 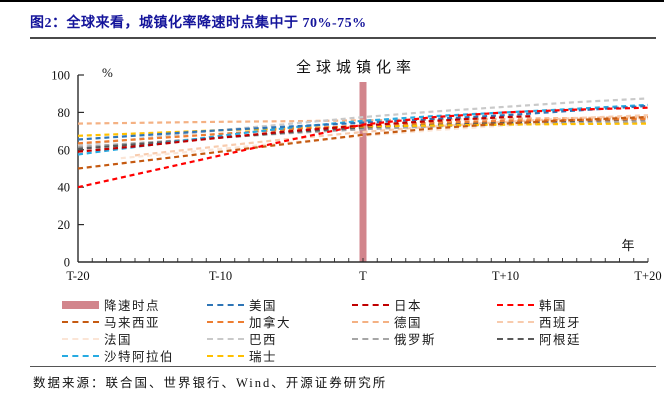 I want to click on legend-item-5: 德国, so click(x=424, y=321).